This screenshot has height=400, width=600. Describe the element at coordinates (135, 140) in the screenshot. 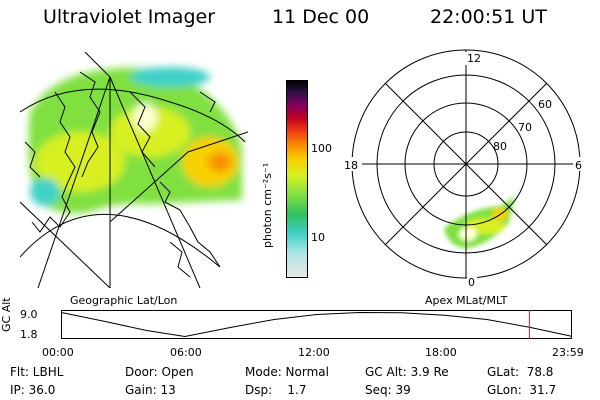

I see `aurora-emission-geo` at that location.